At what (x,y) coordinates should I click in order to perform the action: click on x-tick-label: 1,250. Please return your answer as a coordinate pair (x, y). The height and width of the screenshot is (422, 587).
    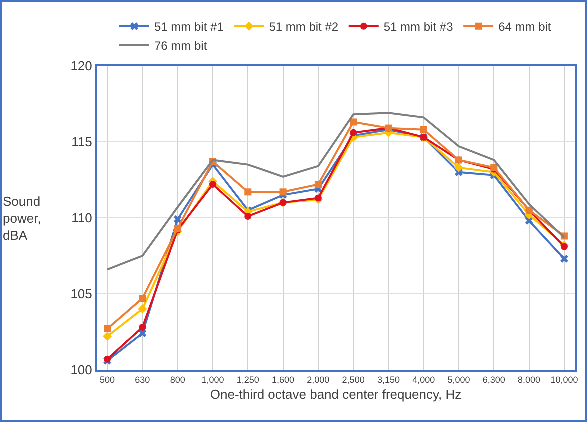
    Looking at the image, I should click on (248, 379).